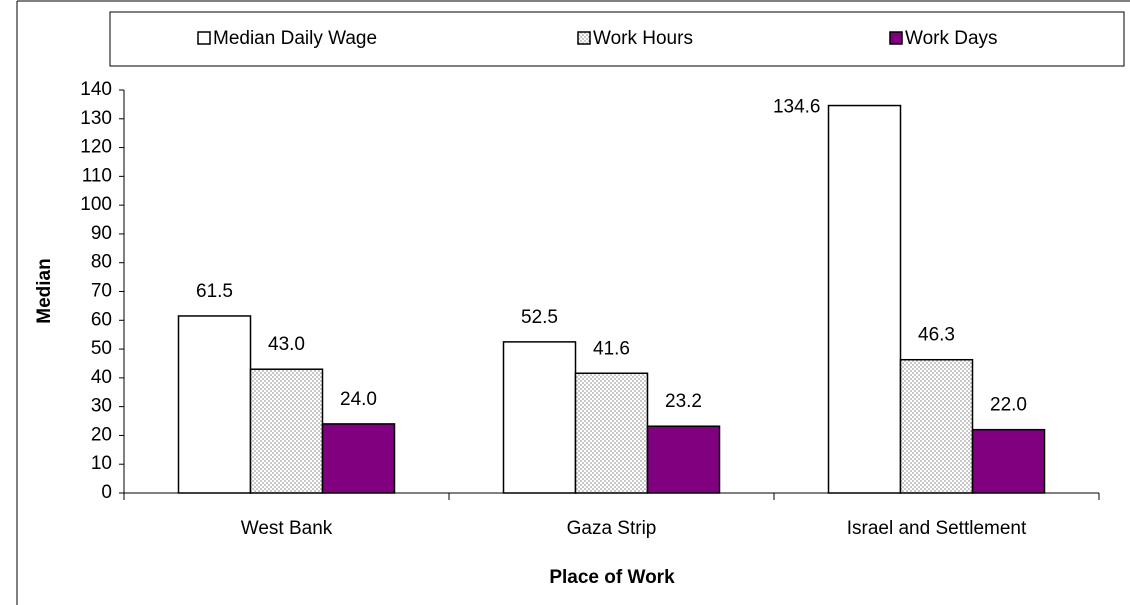  I want to click on legend-label: Median Daily Wage, so click(295, 38).